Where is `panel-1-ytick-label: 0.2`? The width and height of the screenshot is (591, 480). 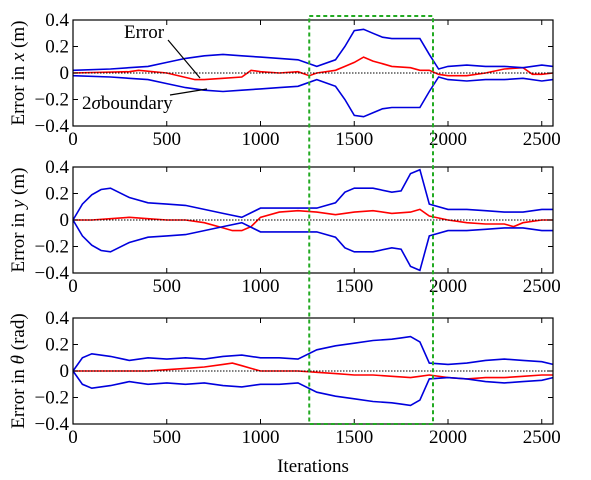
panel-1-ytick-label: 0.2 is located at coordinates (57, 47).